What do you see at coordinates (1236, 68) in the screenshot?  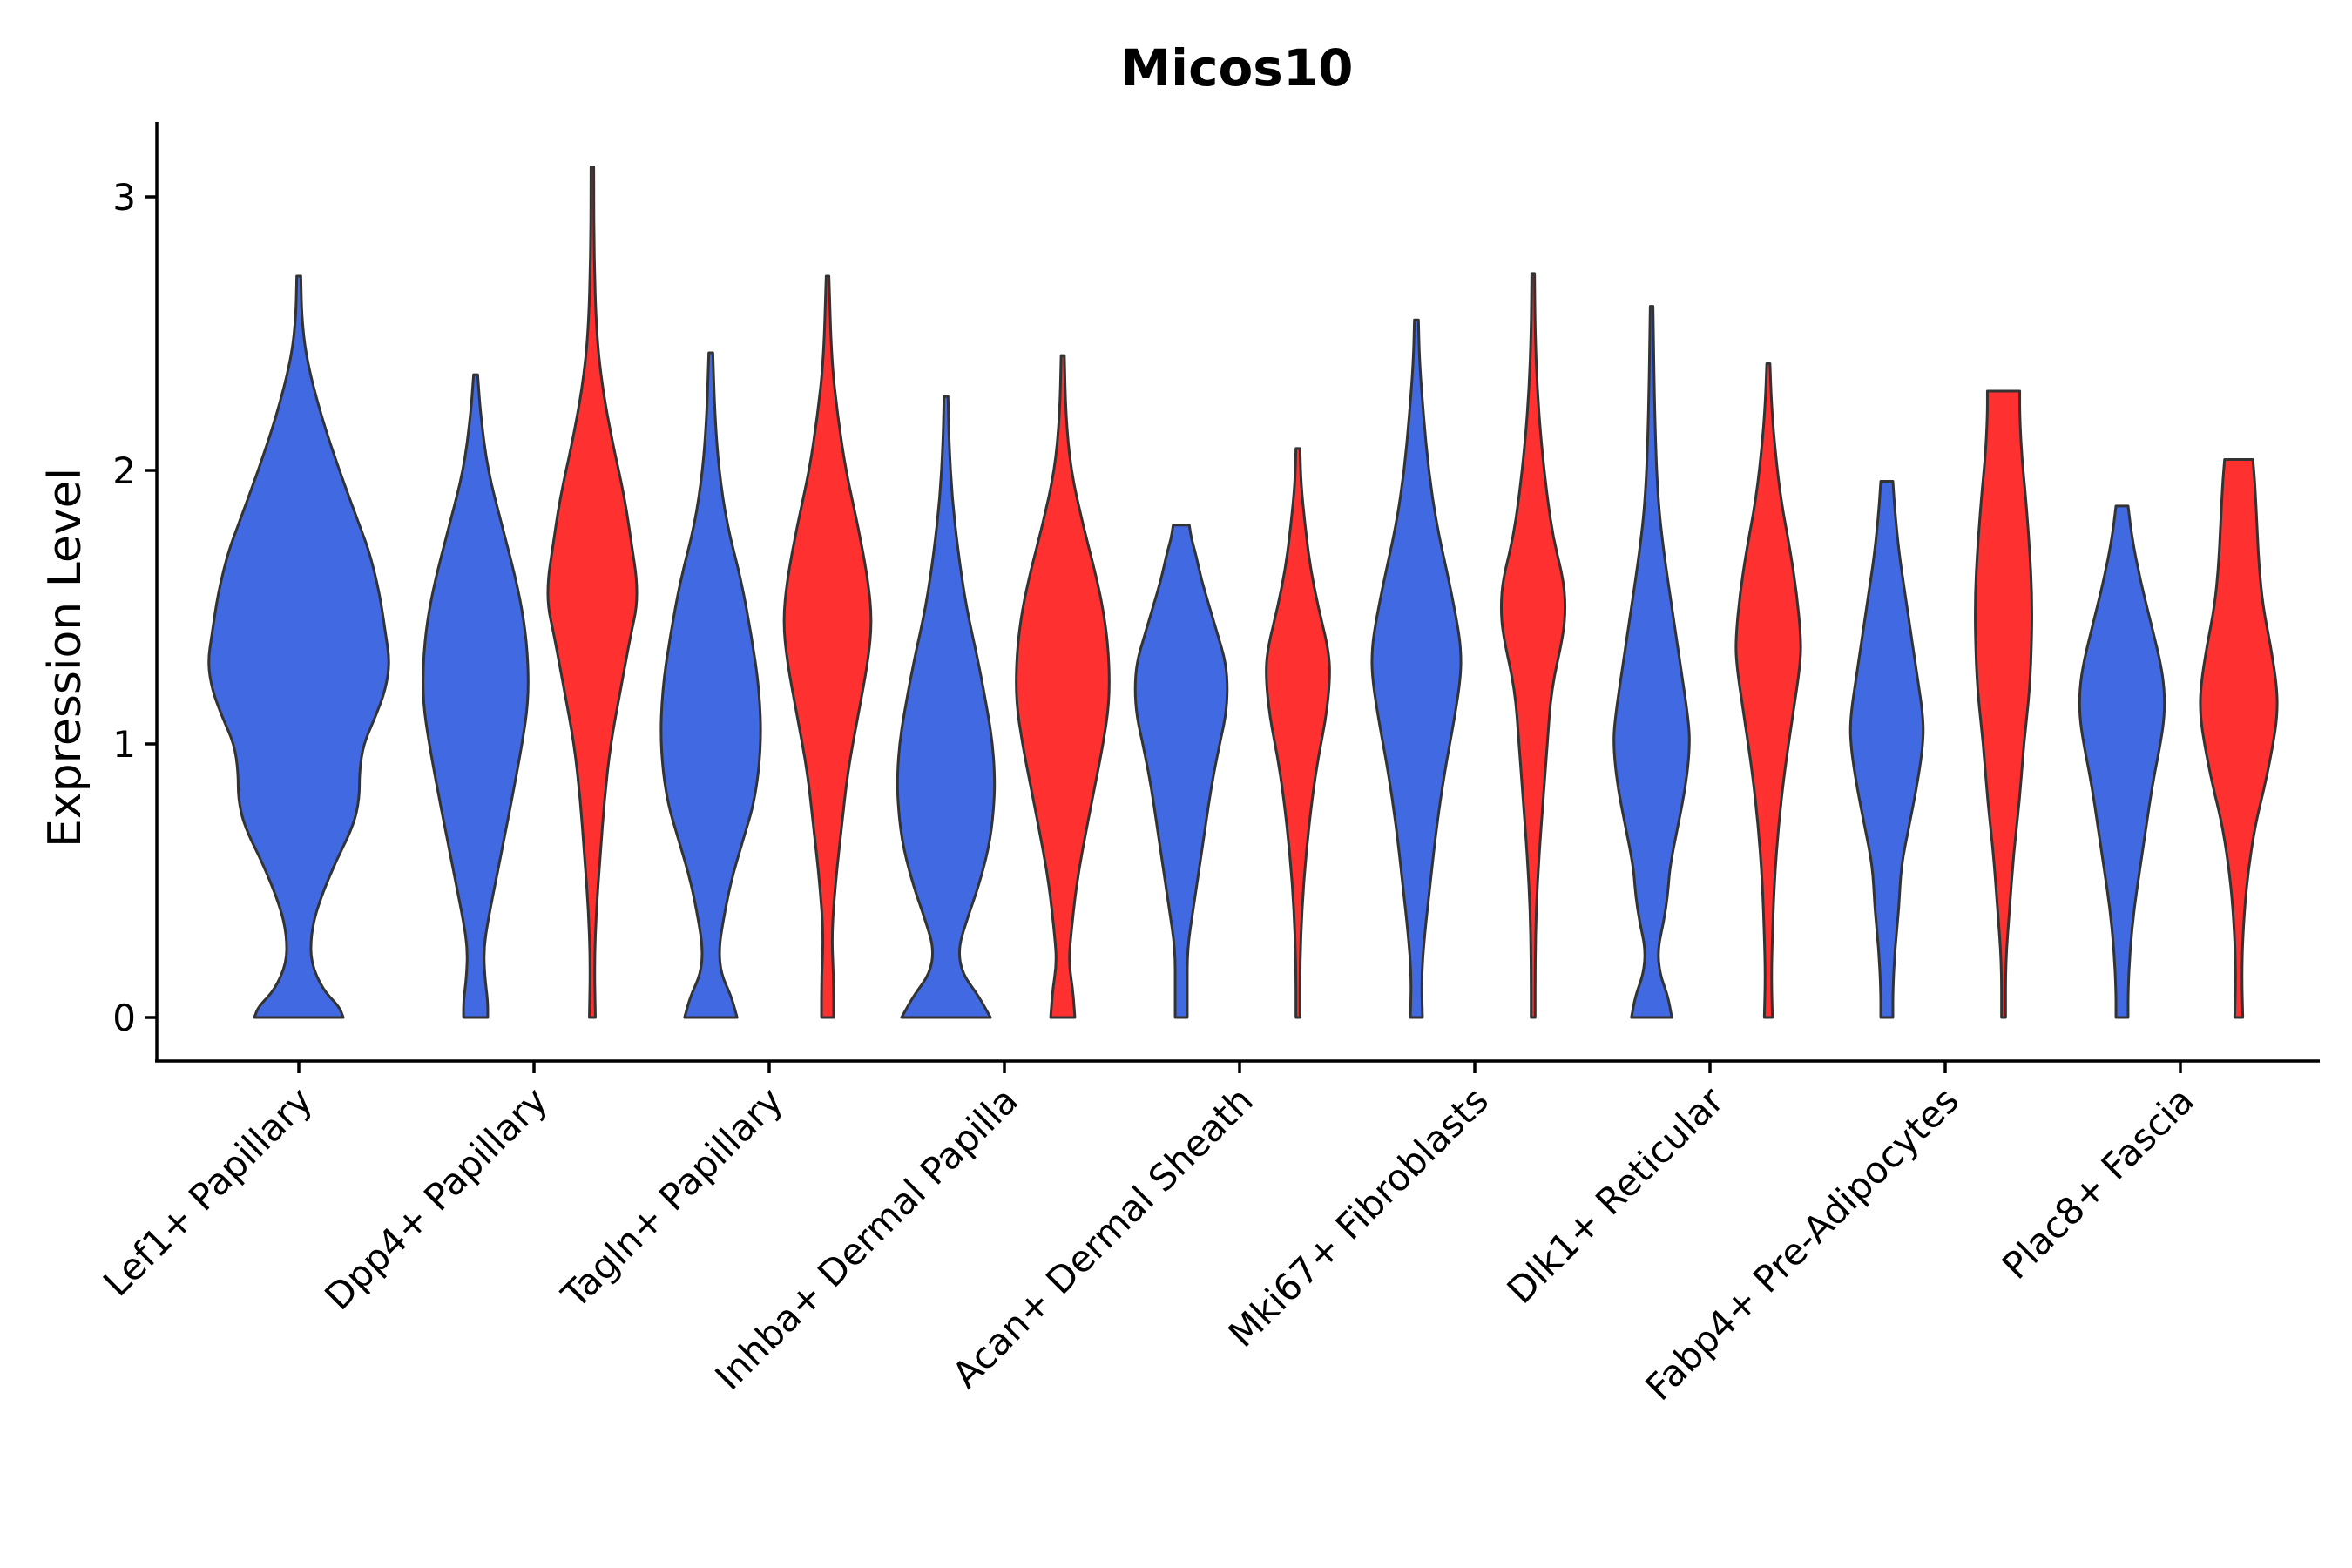 I see `chart-title: Micos10` at bounding box center [1236, 68].